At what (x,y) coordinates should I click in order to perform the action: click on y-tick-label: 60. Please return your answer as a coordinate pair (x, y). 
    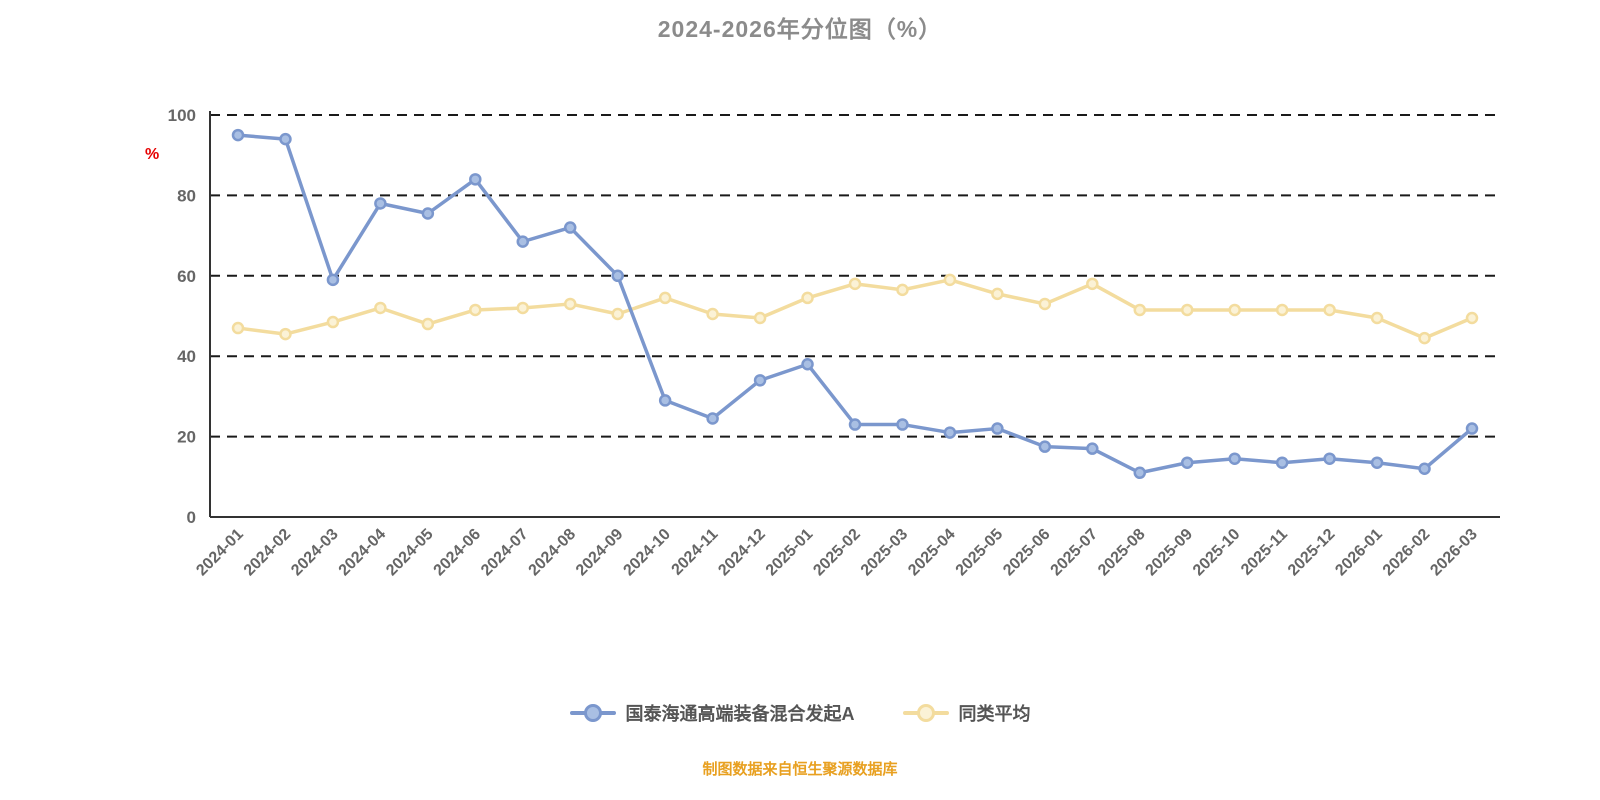
    Looking at the image, I should click on (186, 276).